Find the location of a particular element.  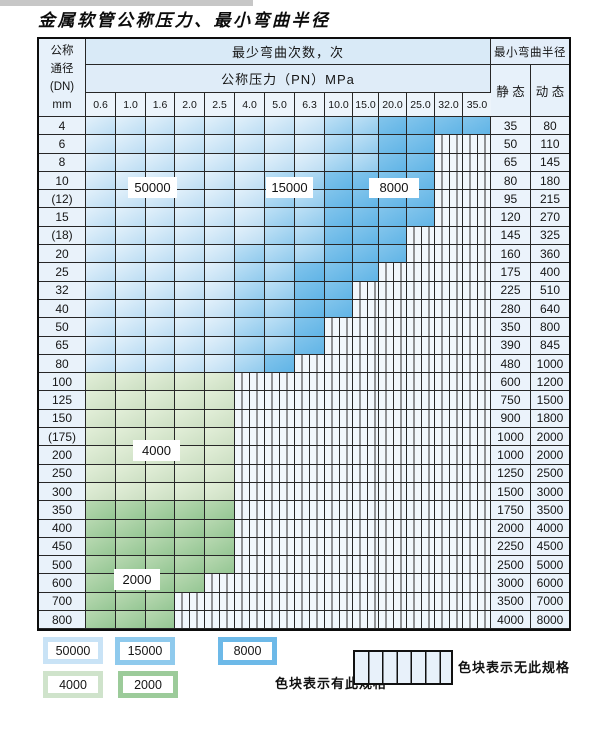

table-row-dn-40: 40 280 640 is located at coordinates (304, 309).